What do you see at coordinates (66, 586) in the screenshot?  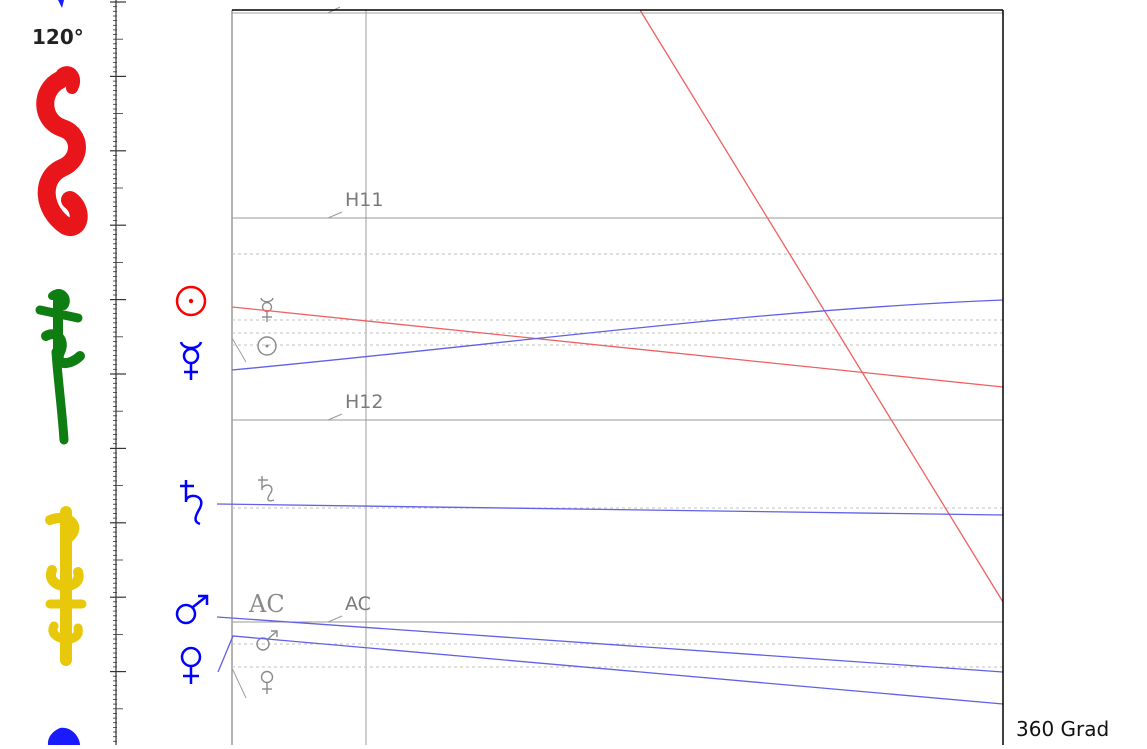 I see `libra-icon` at bounding box center [66, 586].